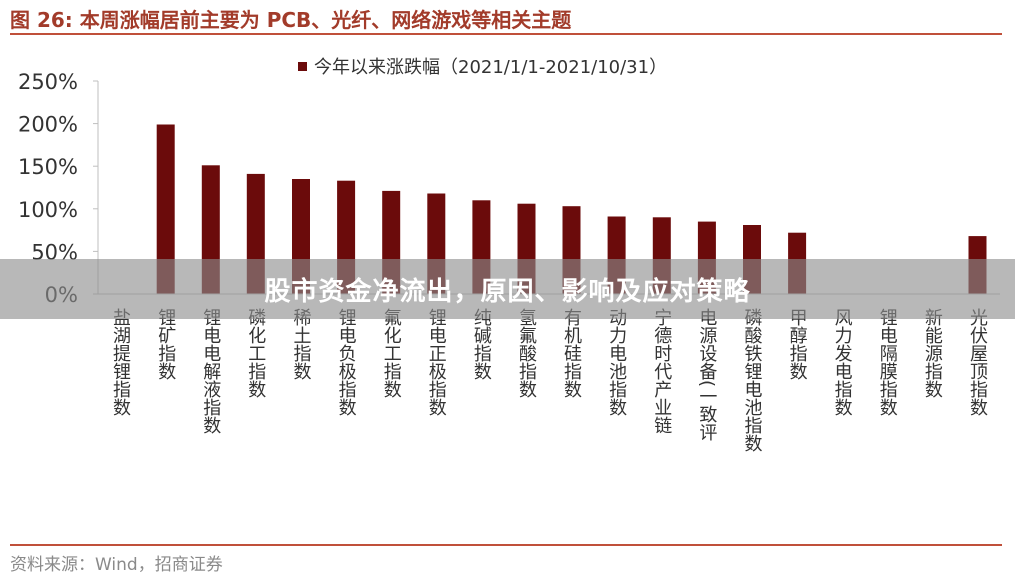  Describe the element at coordinates (506, 545) in the screenshot. I see `footer-rule` at that location.